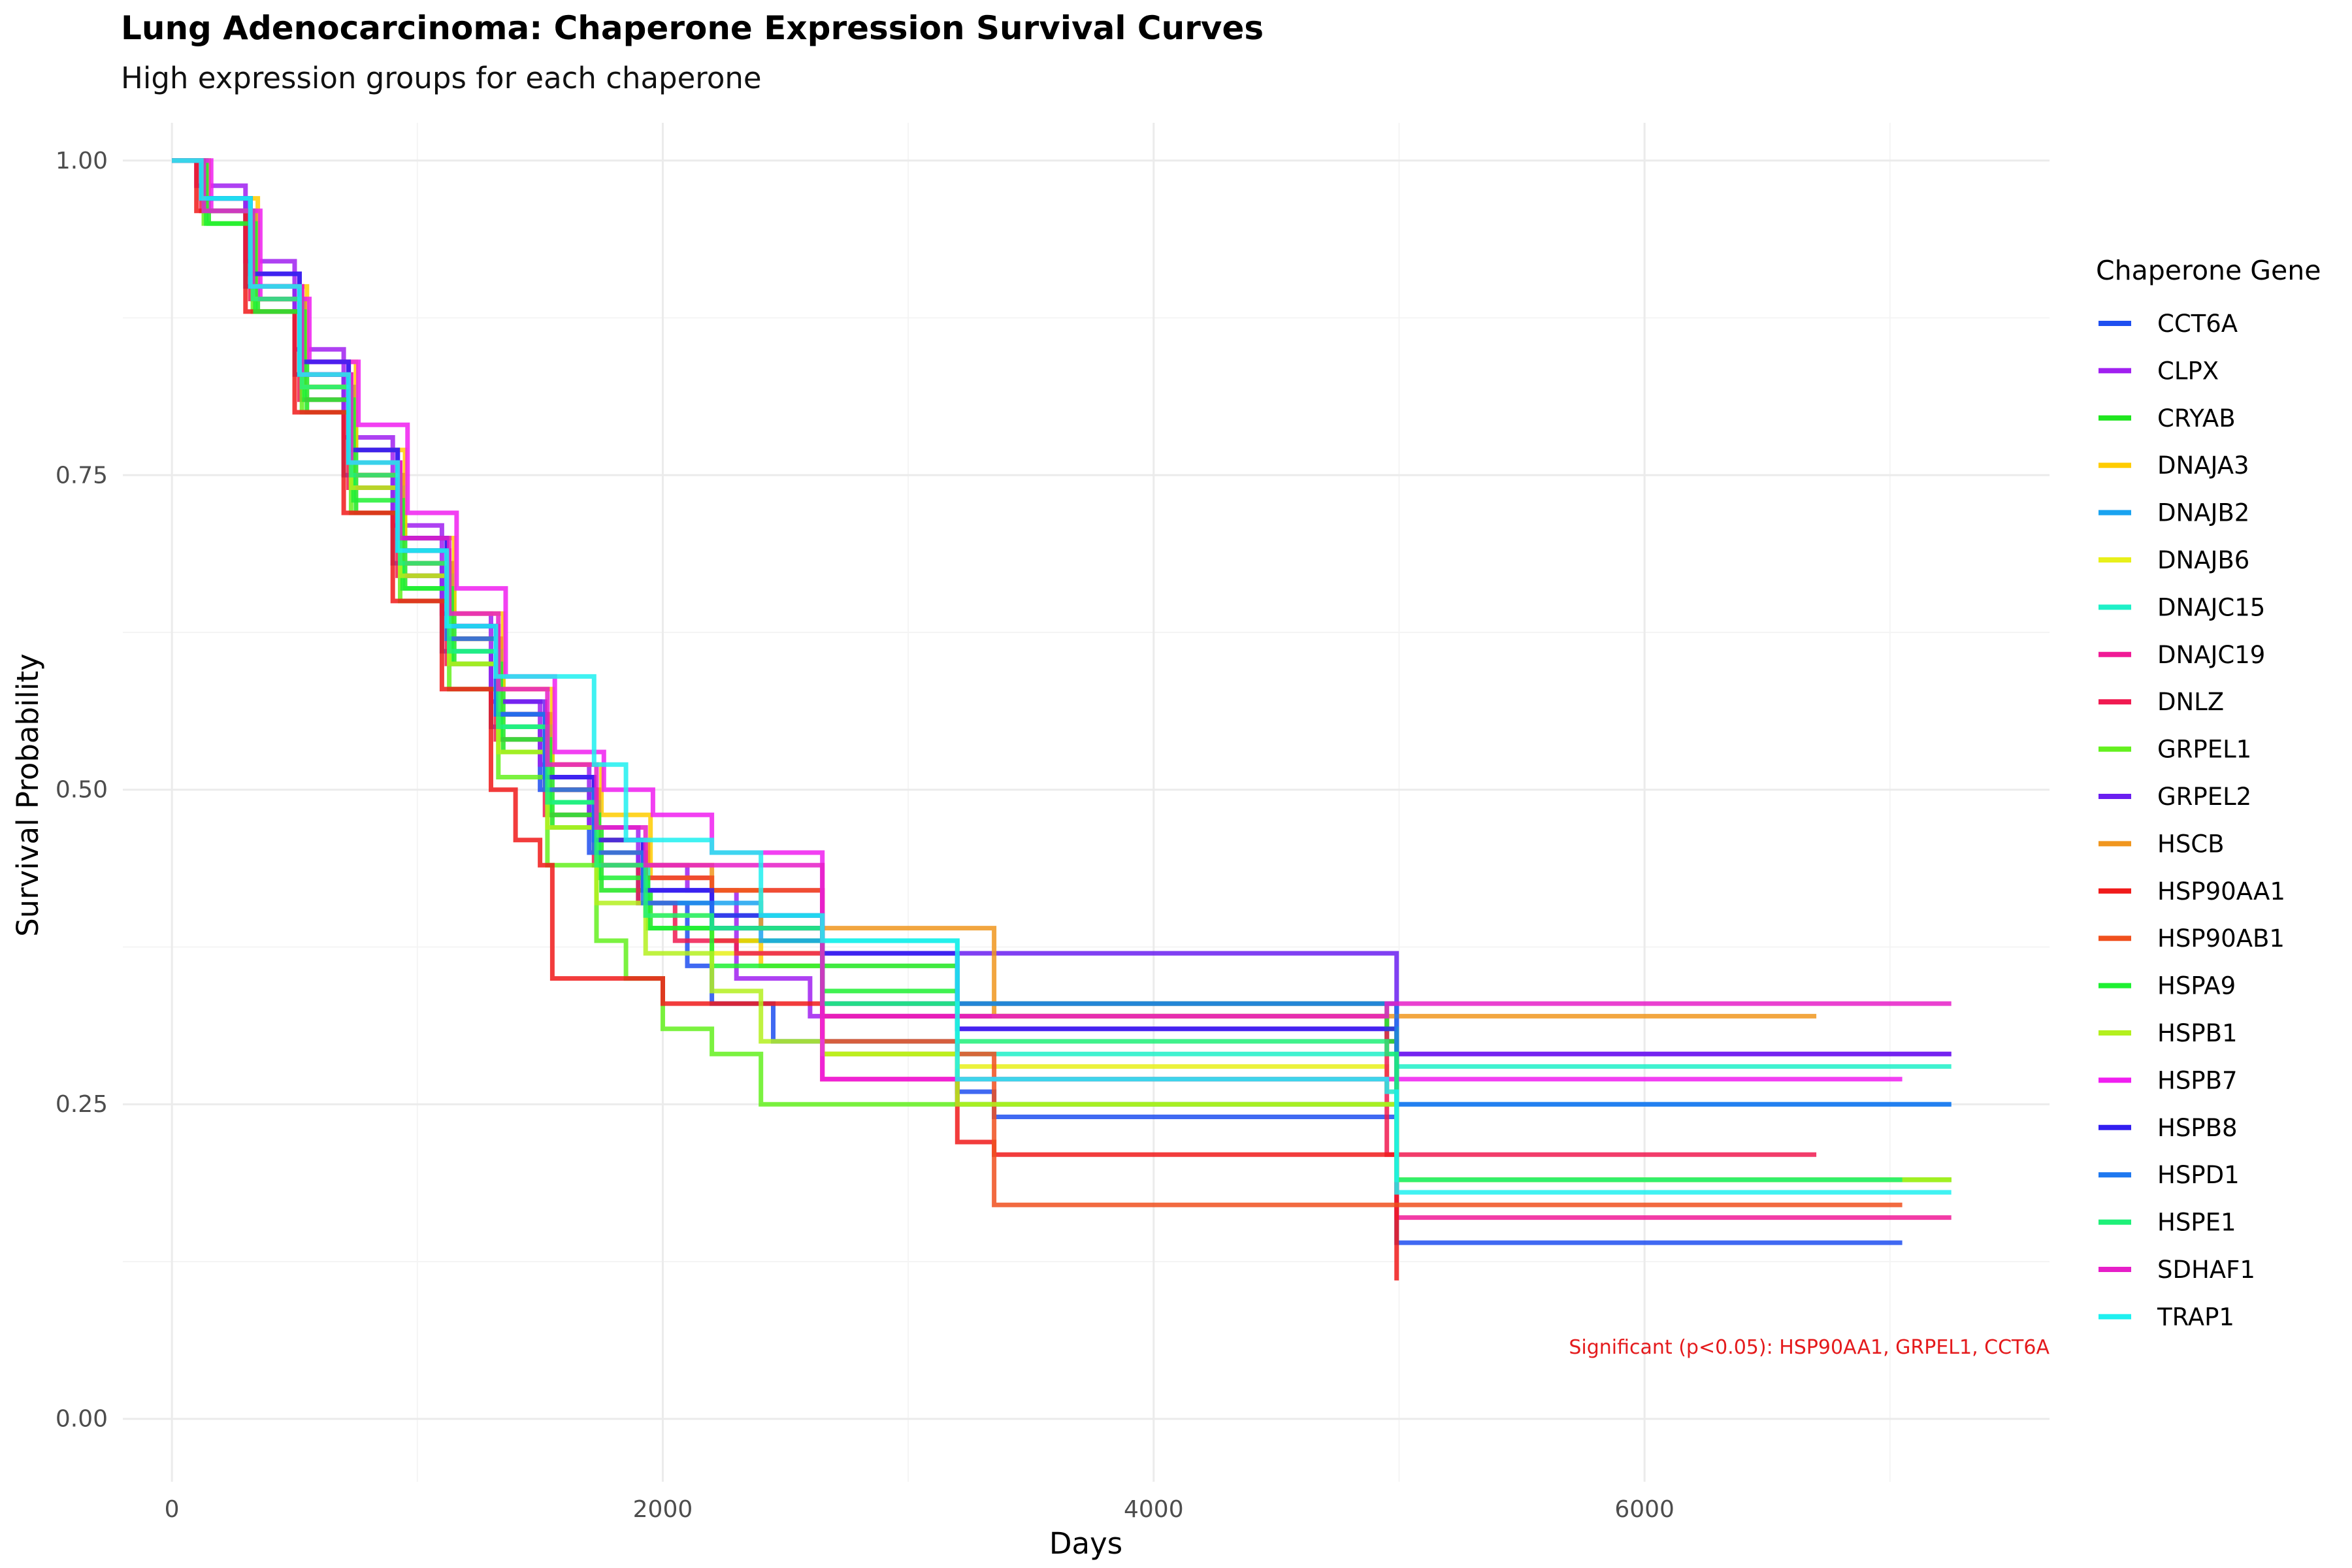  What do you see at coordinates (2197, 1080) in the screenshot?
I see `legend-label: HSPB7` at bounding box center [2197, 1080].